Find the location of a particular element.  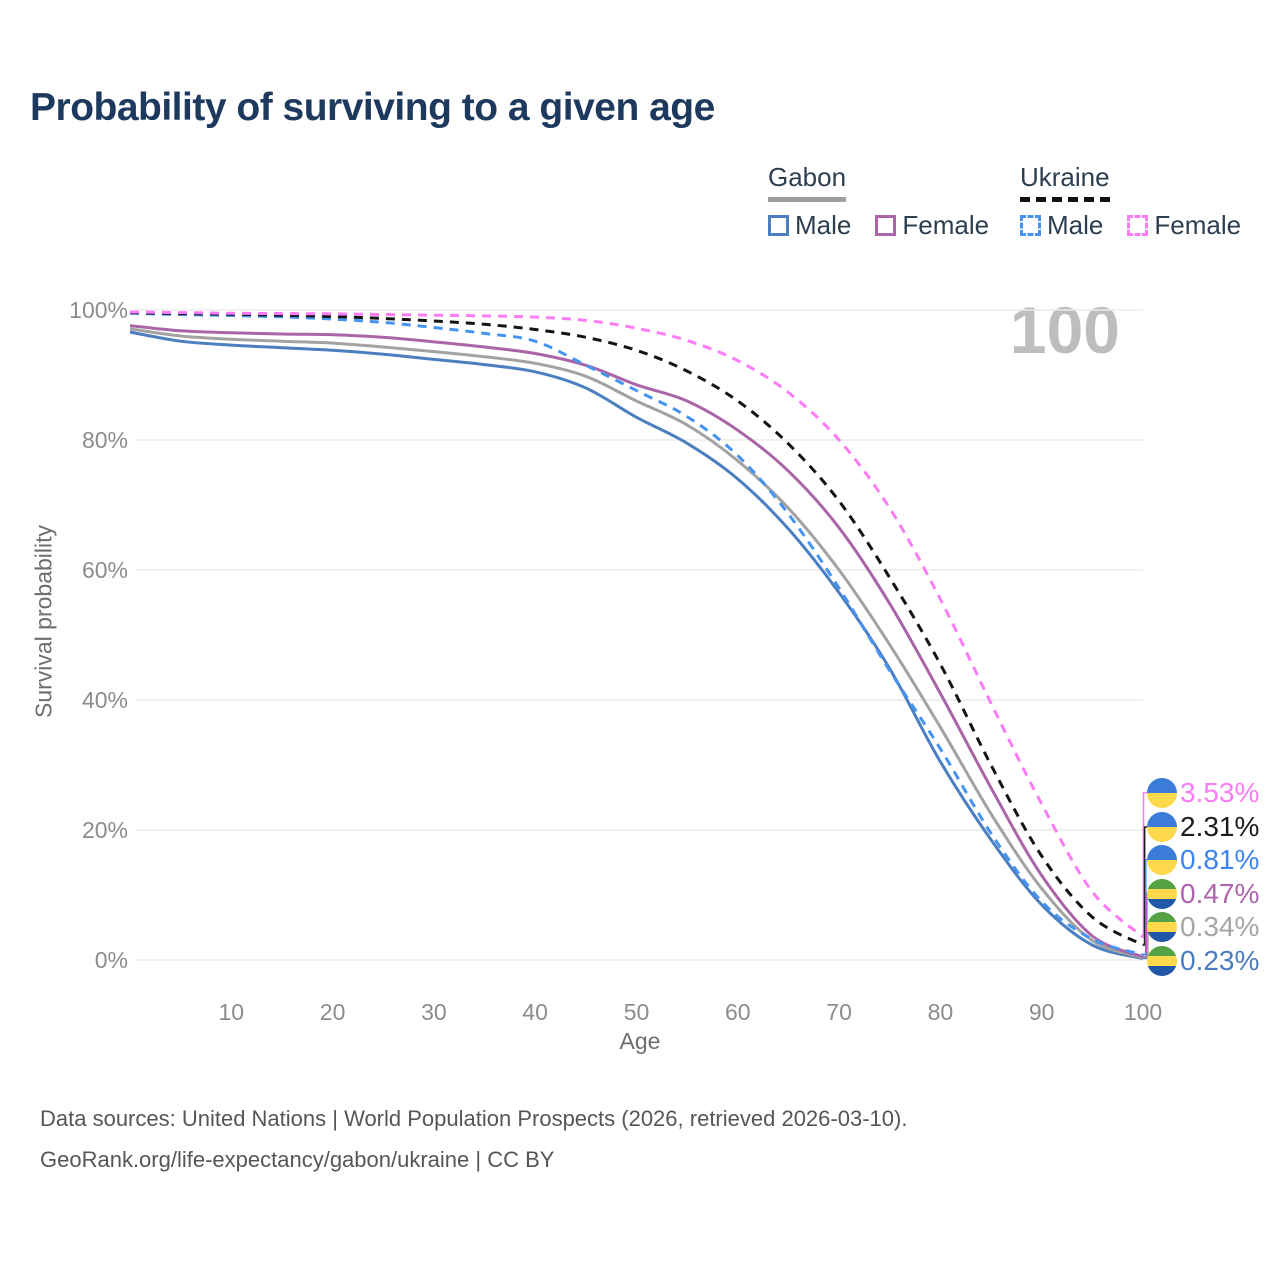

y-tick-label: 80% is located at coordinates (104, 440).